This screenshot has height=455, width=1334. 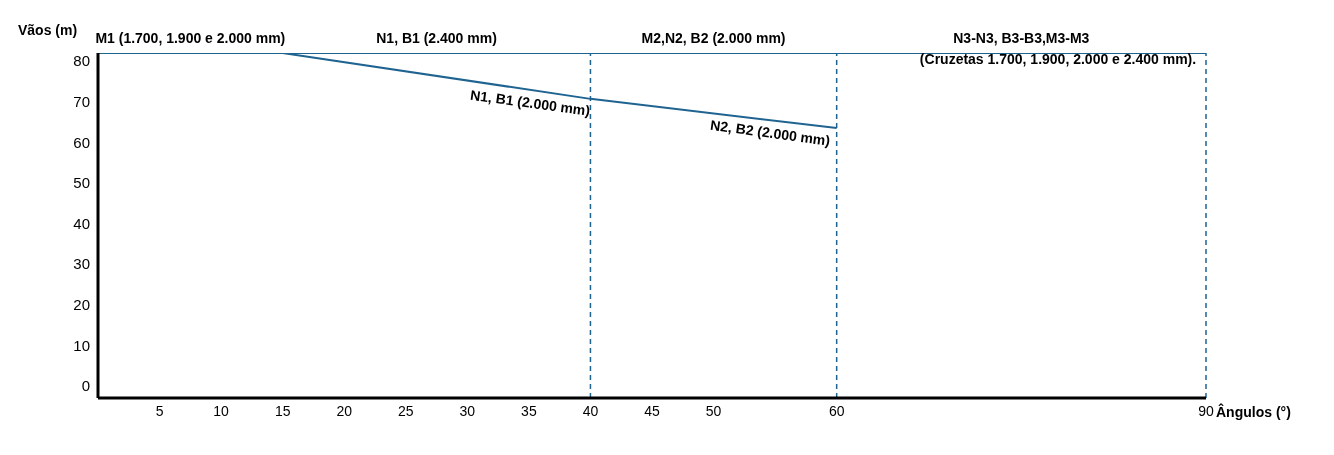 What do you see at coordinates (85, 386) in the screenshot?
I see `y-tick-label: 0` at bounding box center [85, 386].